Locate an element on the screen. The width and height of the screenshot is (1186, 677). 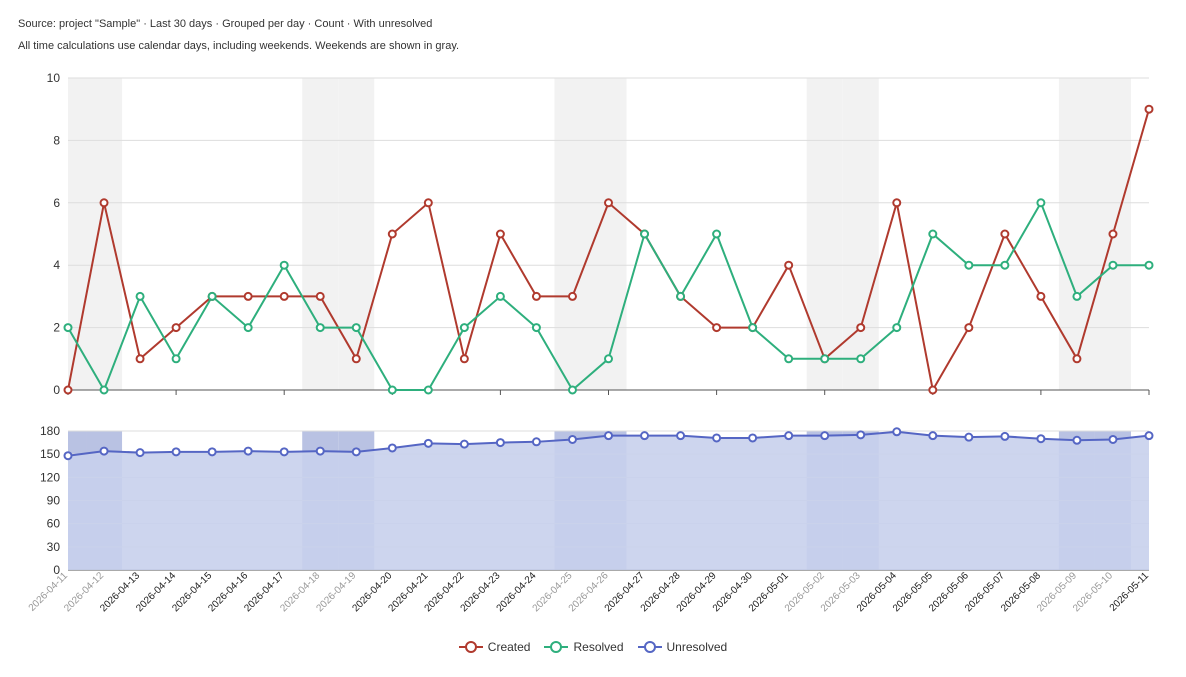
legend-label-unresolved: Unresolved is located at coordinates (697, 647).